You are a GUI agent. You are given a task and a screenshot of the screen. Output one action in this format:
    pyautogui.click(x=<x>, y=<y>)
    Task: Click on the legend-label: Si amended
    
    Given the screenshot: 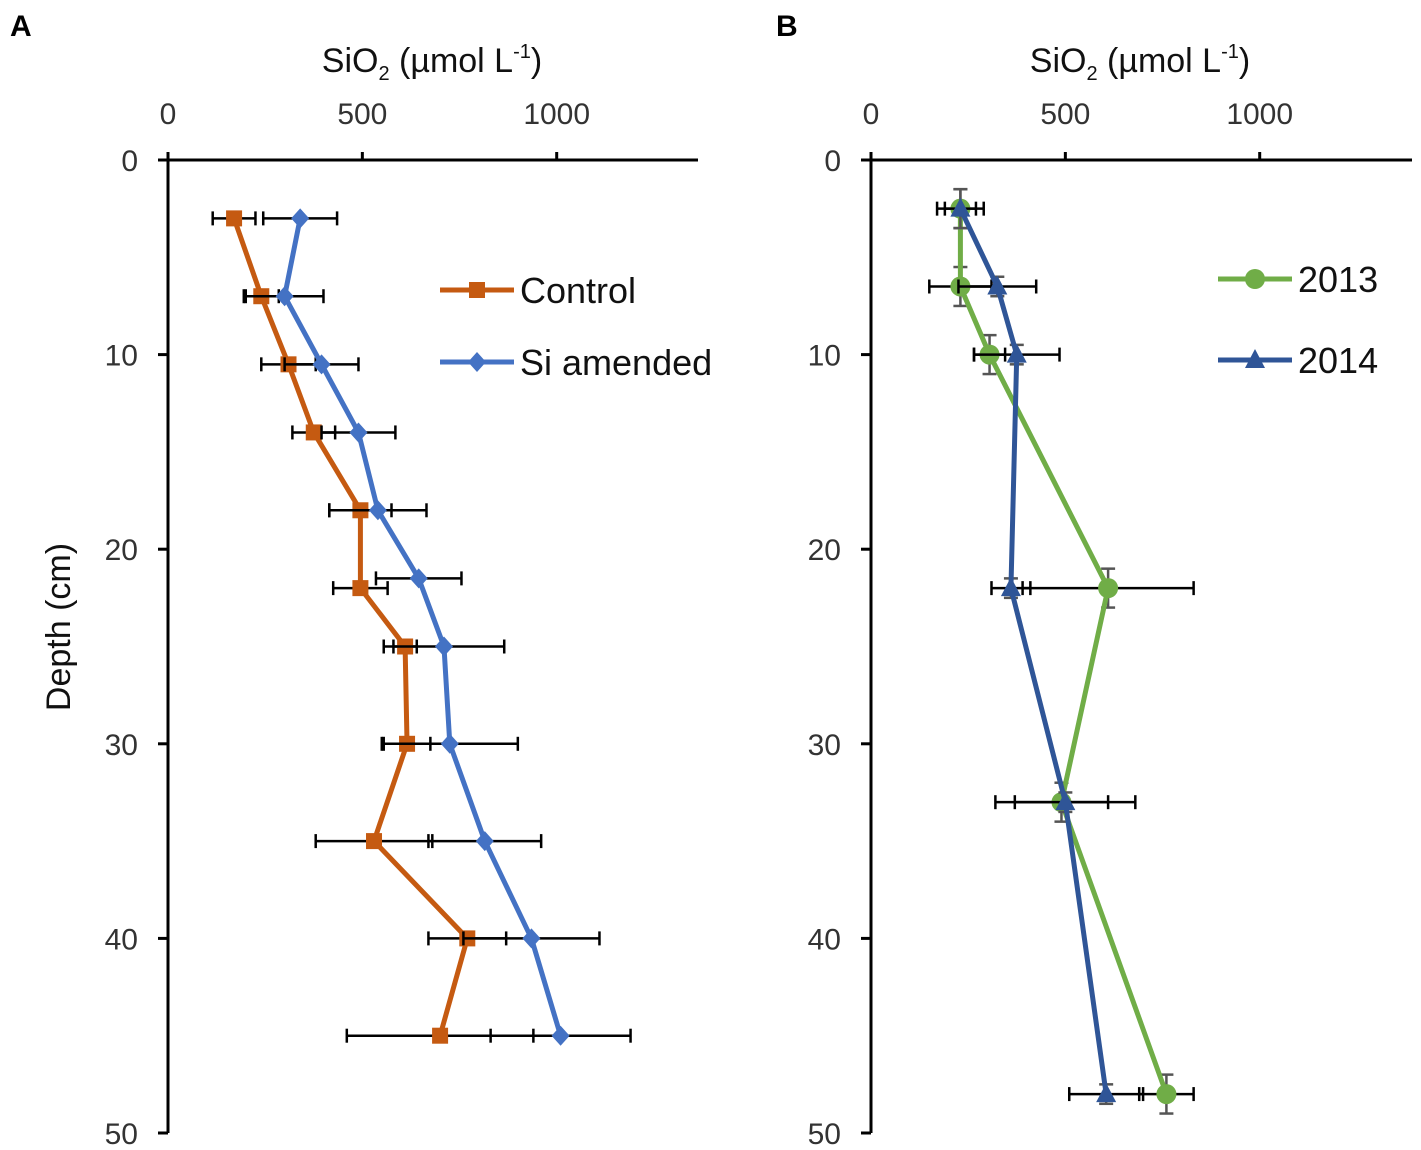 What is the action you would take?
    pyautogui.click(x=616, y=362)
    